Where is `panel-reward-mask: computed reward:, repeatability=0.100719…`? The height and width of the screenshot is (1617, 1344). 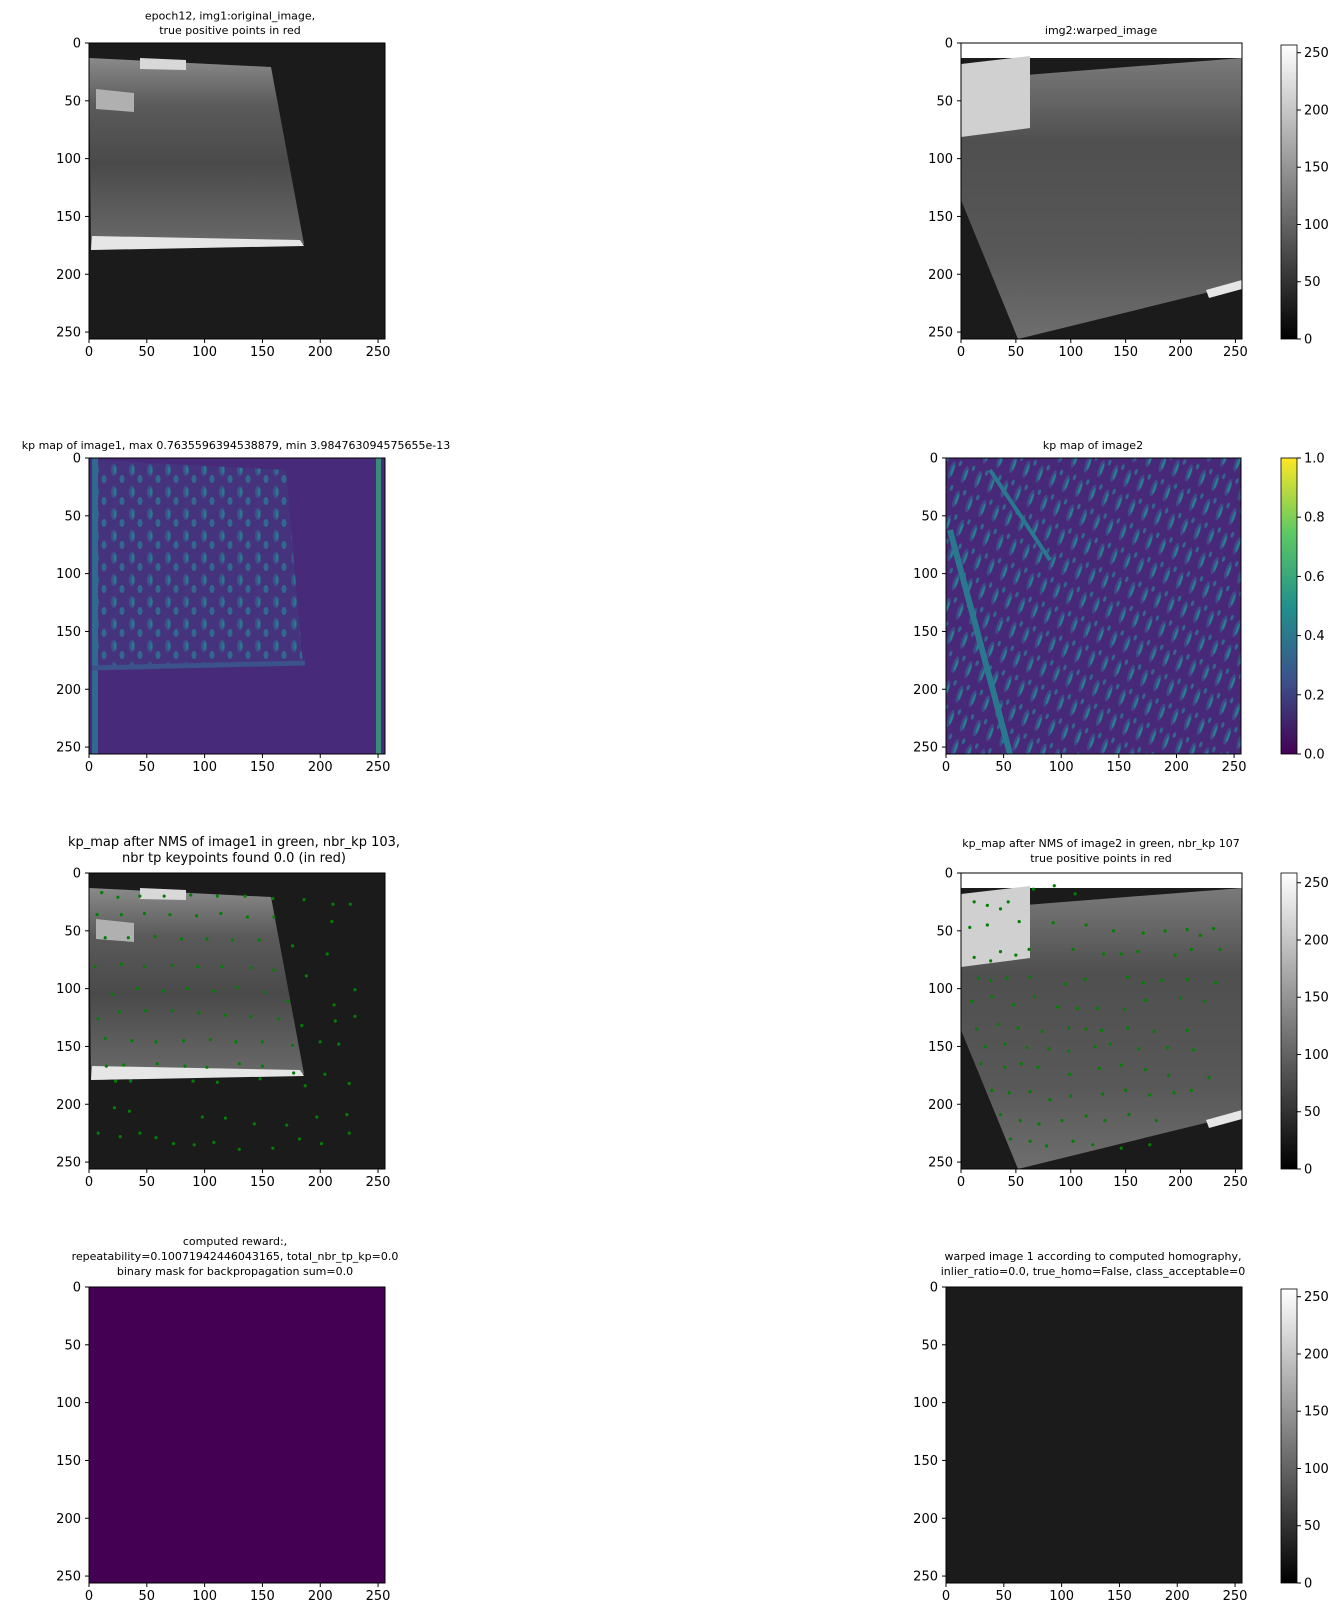
panel-reward-mask: computed reward:, repeatability=0.100719… is located at coordinates (227, 1419).